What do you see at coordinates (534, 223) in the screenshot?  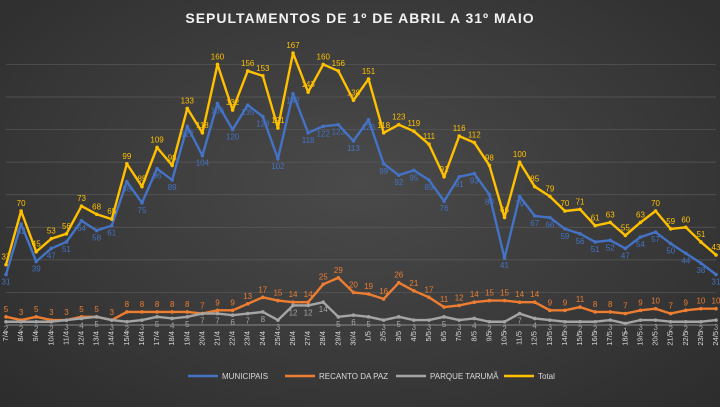 I see `data-label: 67` at bounding box center [534, 223].